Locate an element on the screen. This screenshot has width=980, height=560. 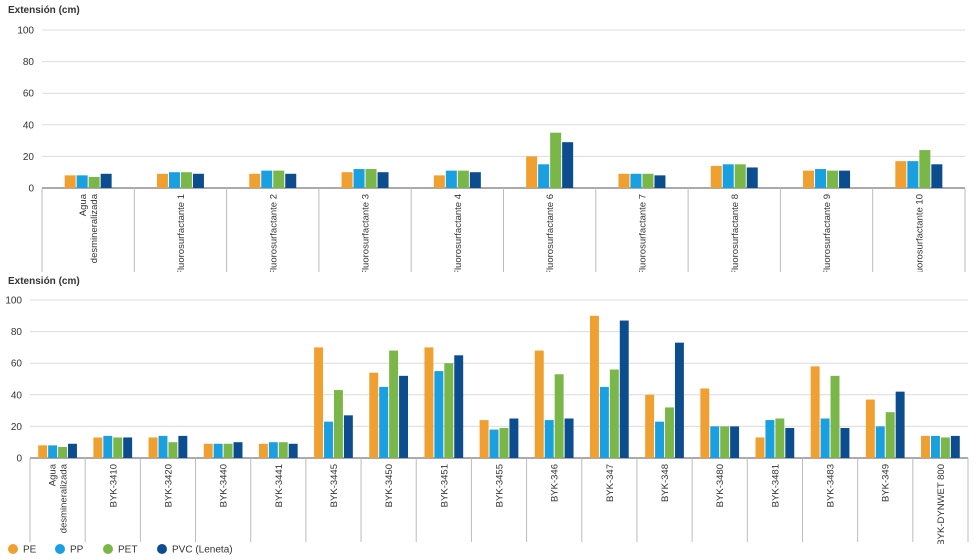
bar: PE: 58 is located at coordinates (815, 412).